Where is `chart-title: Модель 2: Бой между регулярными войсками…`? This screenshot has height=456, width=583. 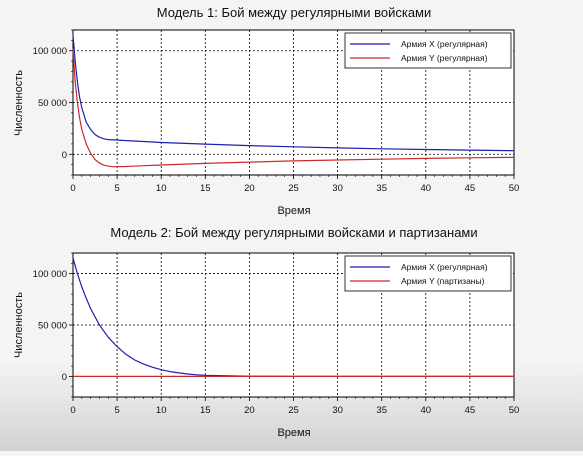
chart-title: Модель 2: Бой между регулярными войсками… is located at coordinates (293, 232).